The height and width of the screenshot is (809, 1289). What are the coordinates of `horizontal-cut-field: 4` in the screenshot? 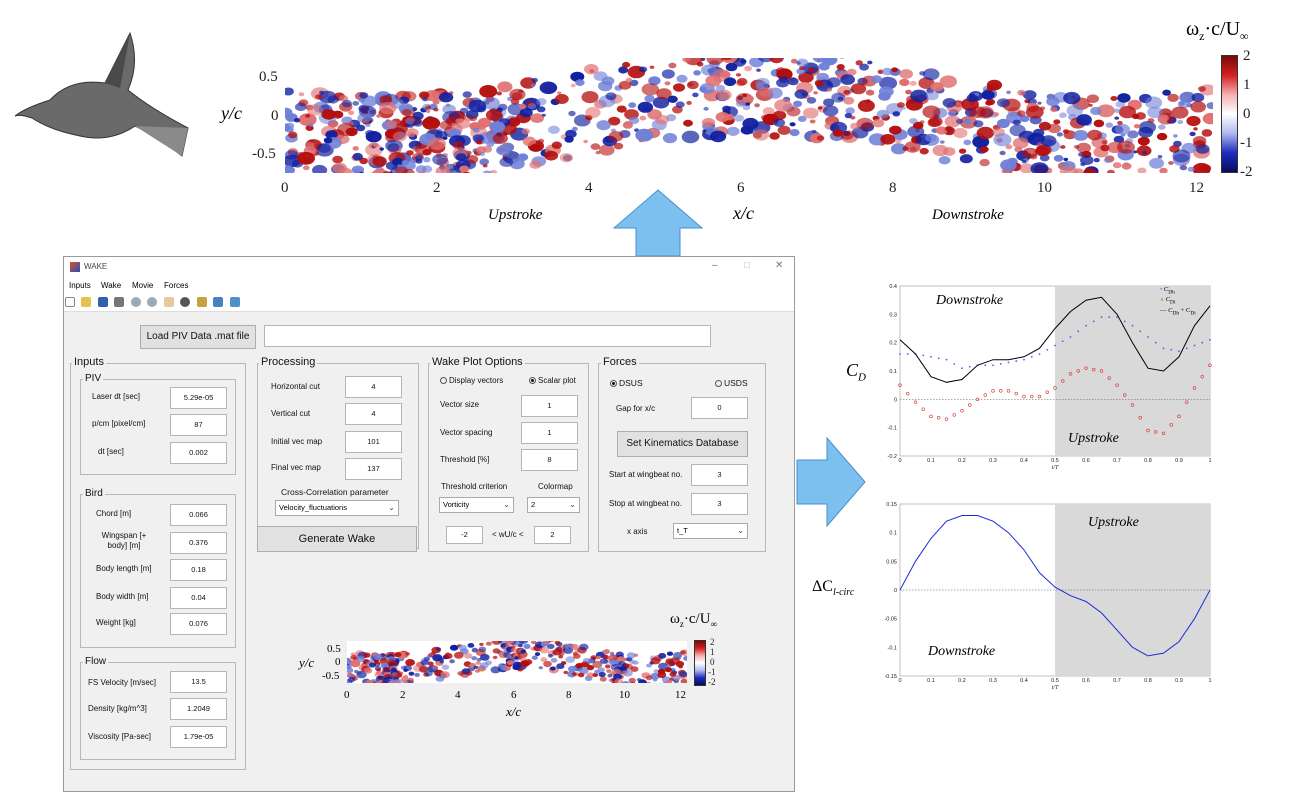 It's located at (373, 387).